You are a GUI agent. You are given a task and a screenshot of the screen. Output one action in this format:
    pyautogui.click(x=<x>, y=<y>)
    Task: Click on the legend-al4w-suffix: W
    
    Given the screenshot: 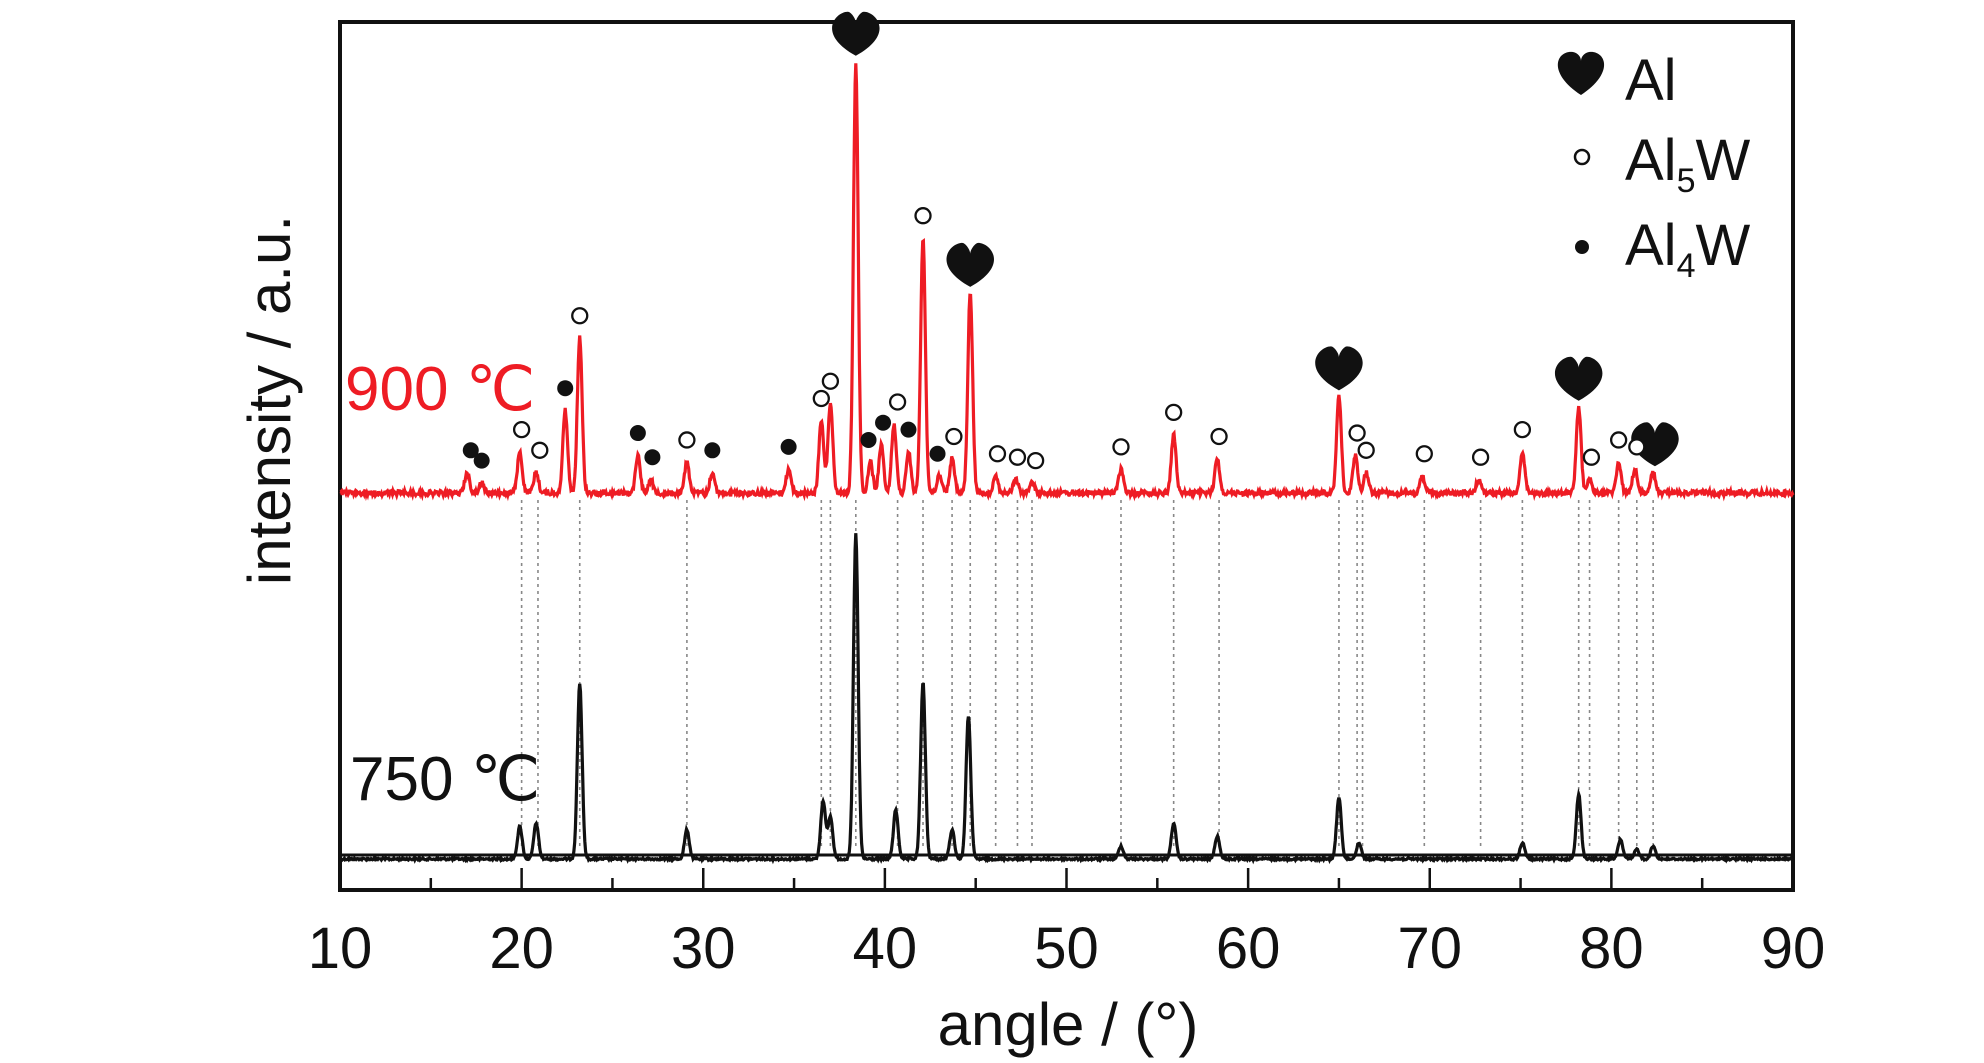 What is the action you would take?
    pyautogui.click(x=1723, y=245)
    